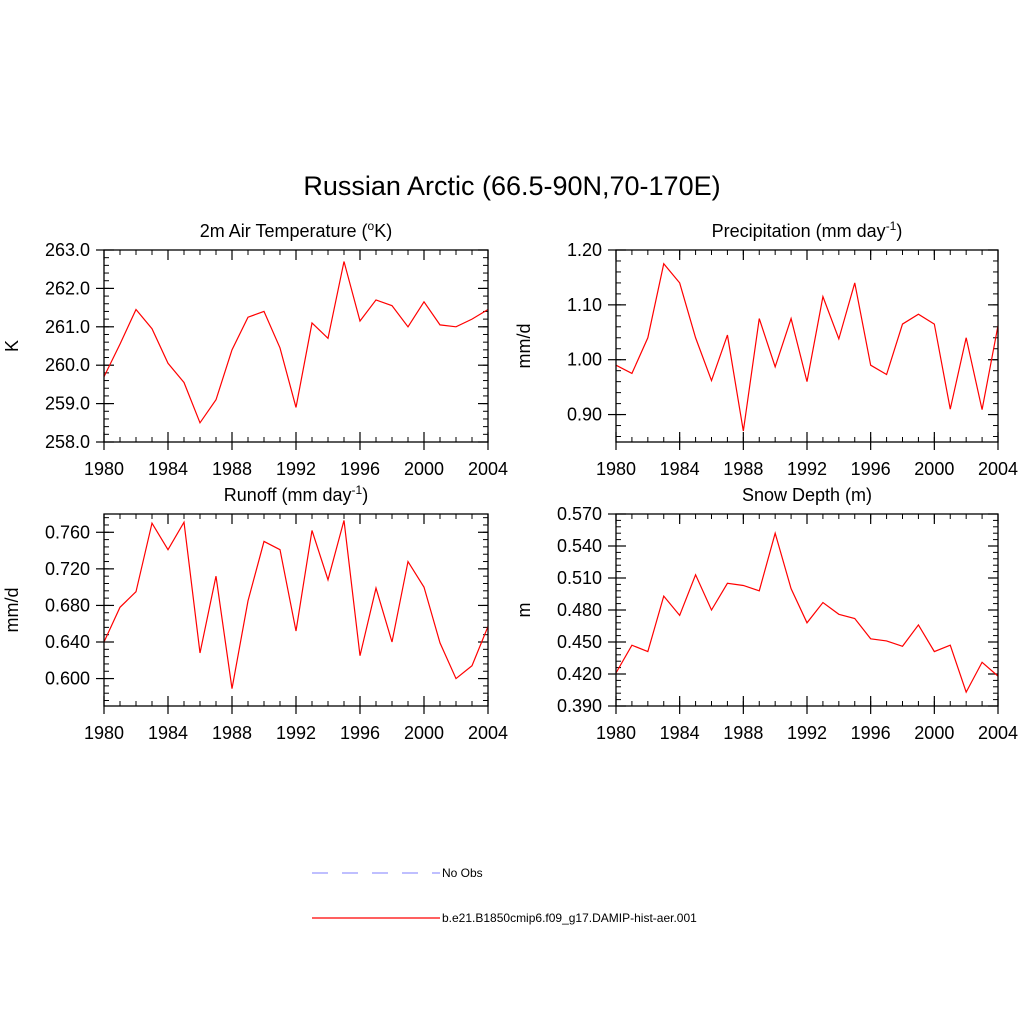 Image resolution: width=1024 pixels, height=1024 pixels. Describe the element at coordinates (584, 250) in the screenshot. I see `y-tick-label: 1.20` at that location.